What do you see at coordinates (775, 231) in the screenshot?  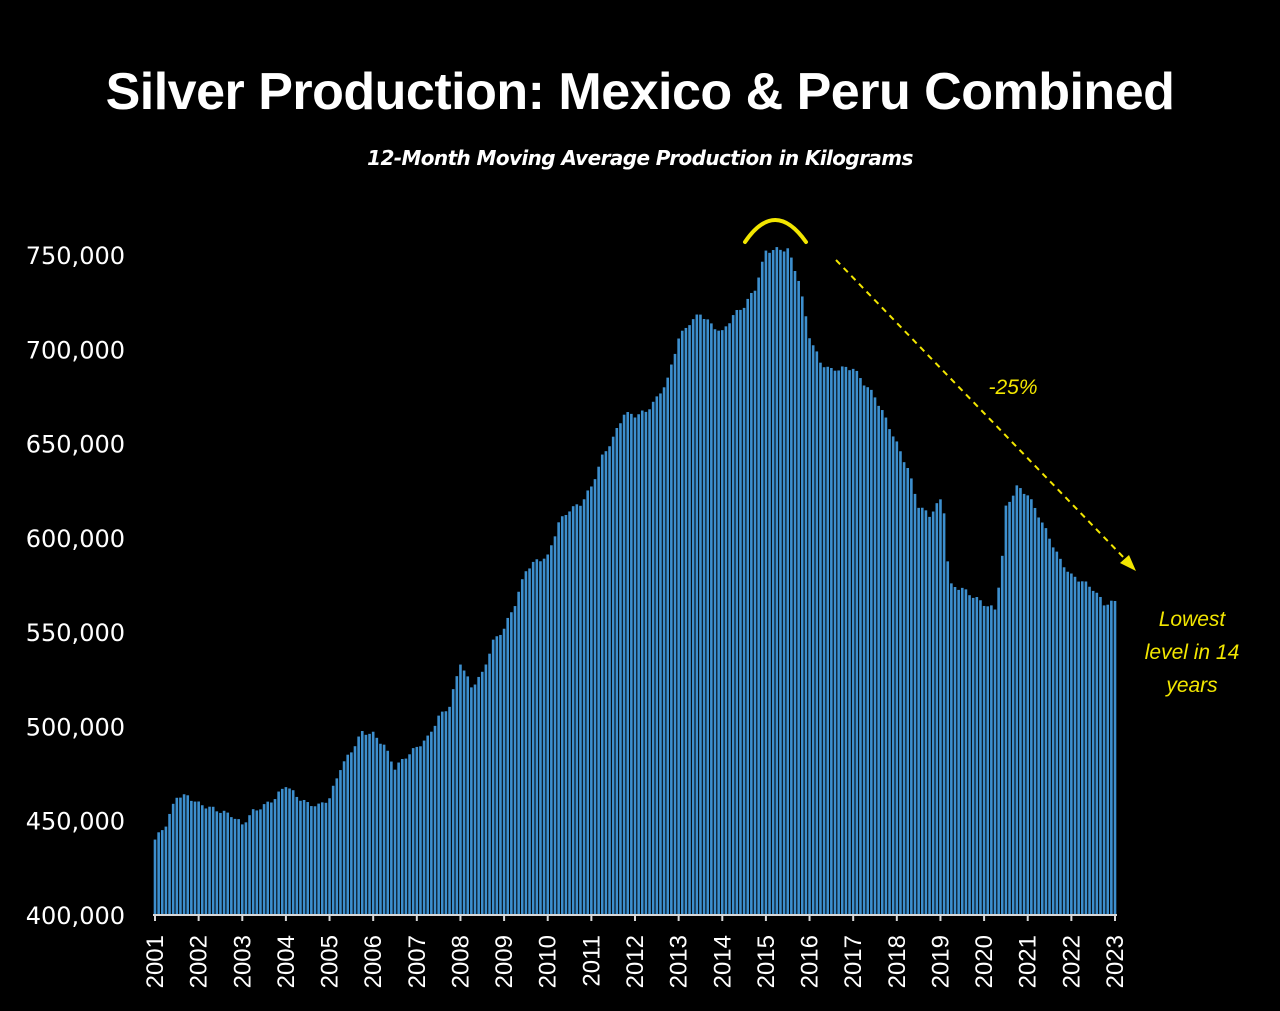 I see `peak-arc-marker` at bounding box center [775, 231].